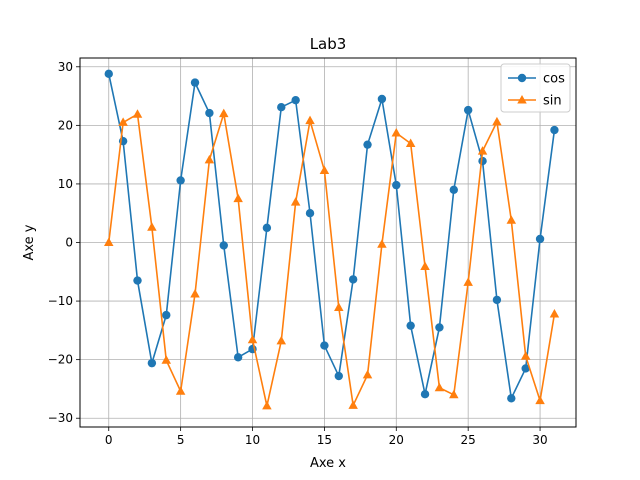 This screenshot has width=640, height=480. What do you see at coordinates (535, 101) in the screenshot?
I see `legend-item-sin: sin` at bounding box center [535, 101].